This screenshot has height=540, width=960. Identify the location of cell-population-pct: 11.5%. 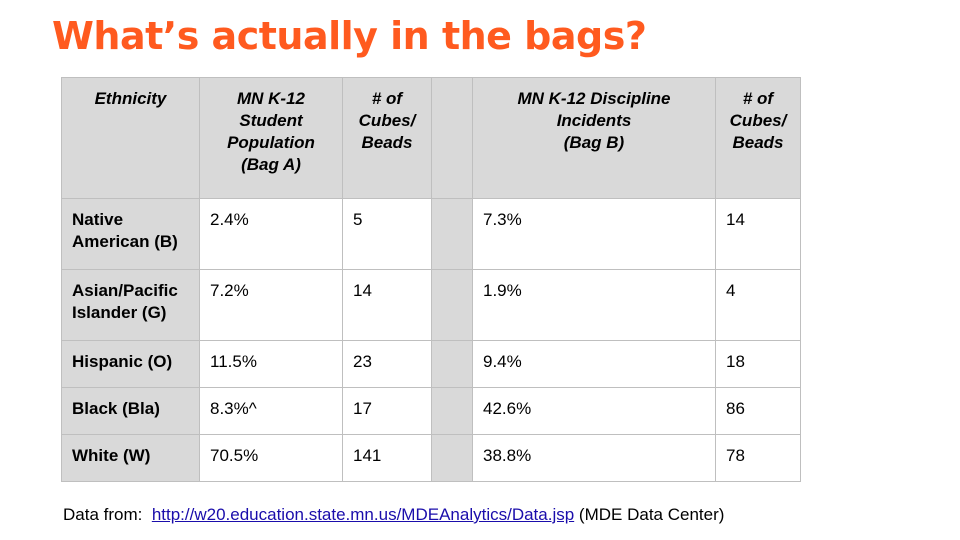
(271, 364).